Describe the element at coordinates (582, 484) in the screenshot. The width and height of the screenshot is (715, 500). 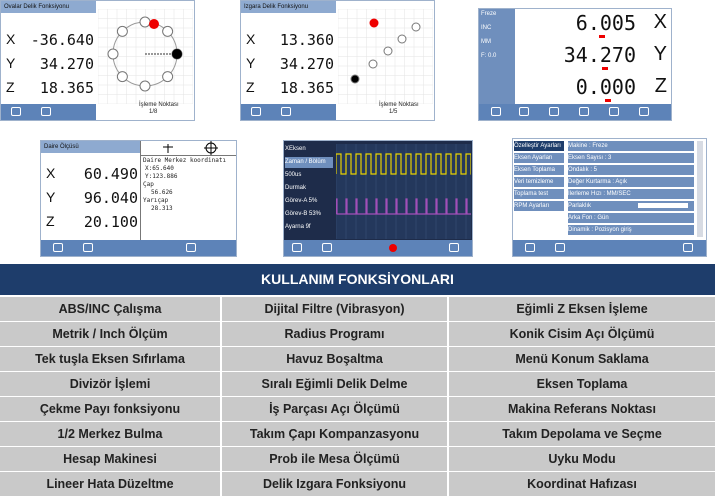
I see `table-cell: Koordinat Hafızası` at that location.